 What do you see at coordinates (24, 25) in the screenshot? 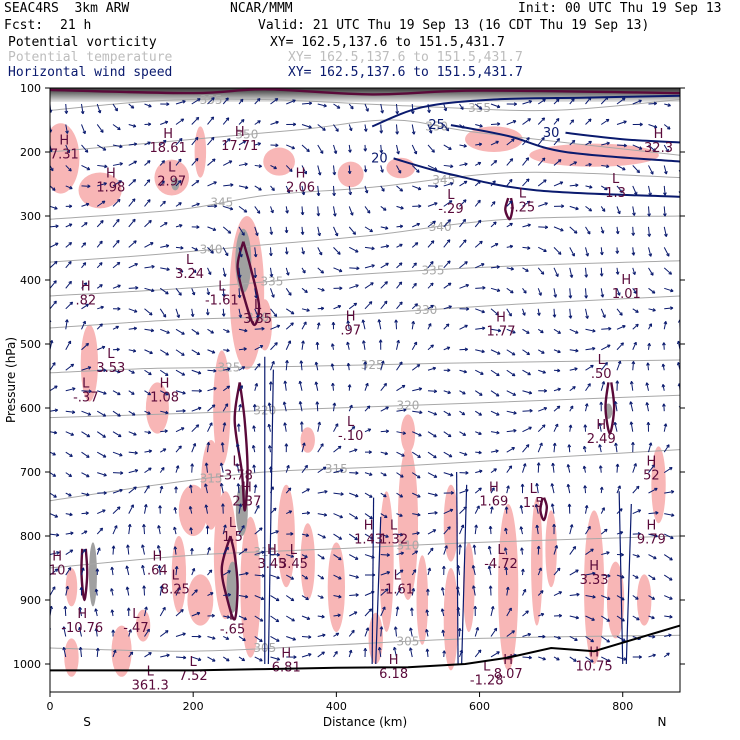
I see `fcst-label: Fcst:` at bounding box center [24, 25].